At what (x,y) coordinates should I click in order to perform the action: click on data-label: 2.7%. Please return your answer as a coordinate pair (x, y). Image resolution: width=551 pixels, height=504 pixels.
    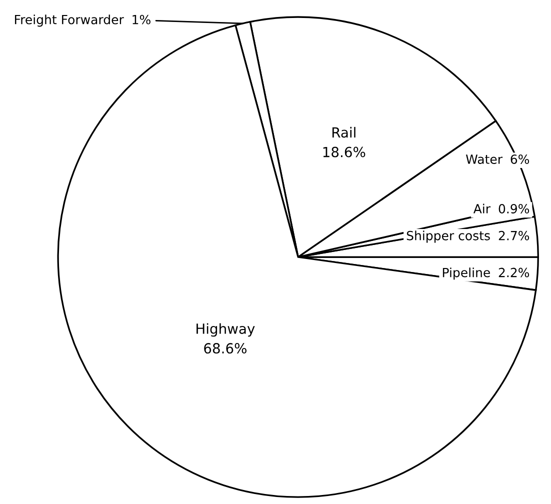
    Looking at the image, I should click on (514, 235).